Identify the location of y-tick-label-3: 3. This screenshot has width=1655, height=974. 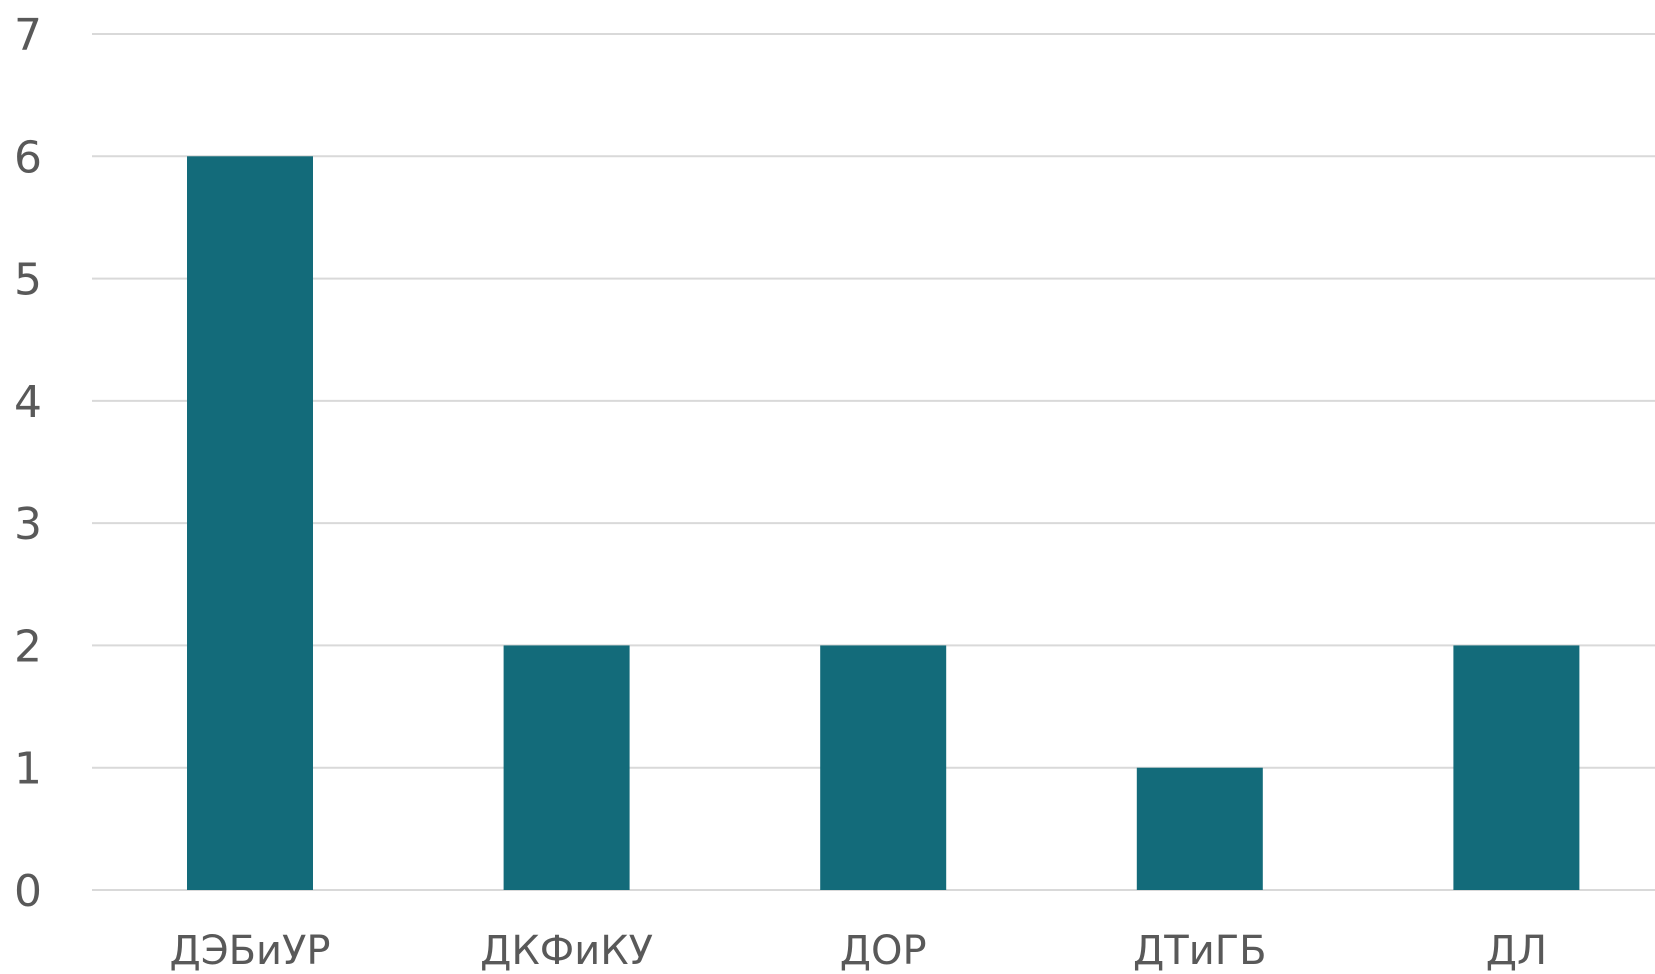
(28, 524).